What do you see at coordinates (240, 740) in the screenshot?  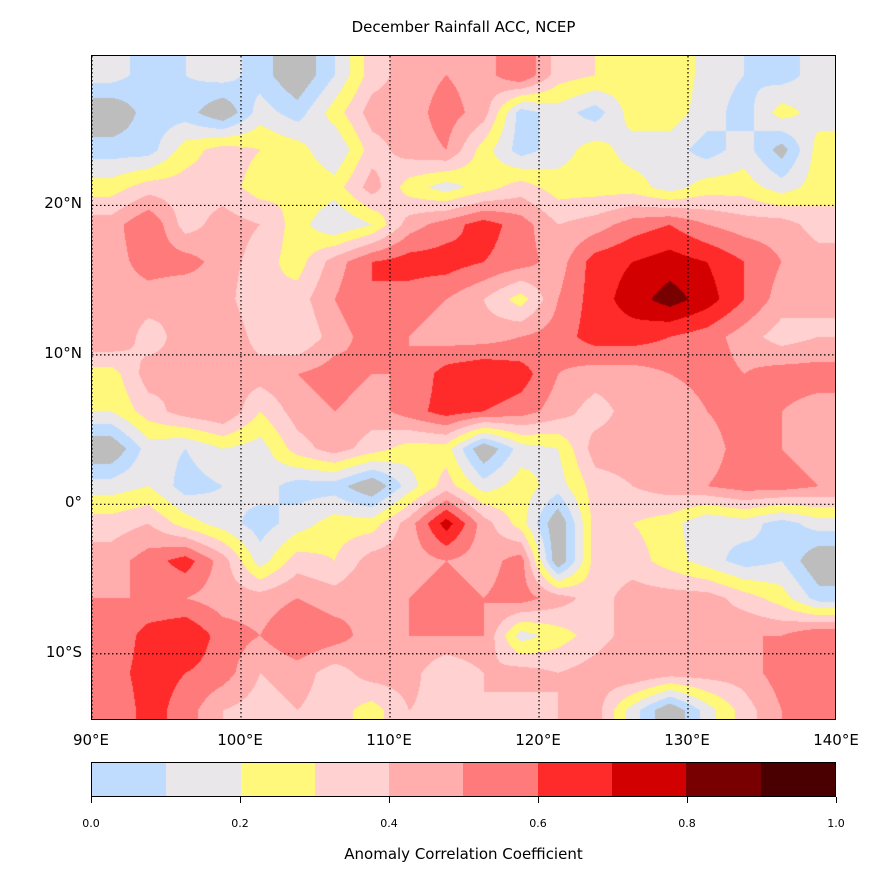 I see `x-tick-label: 100°E` at bounding box center [240, 740].